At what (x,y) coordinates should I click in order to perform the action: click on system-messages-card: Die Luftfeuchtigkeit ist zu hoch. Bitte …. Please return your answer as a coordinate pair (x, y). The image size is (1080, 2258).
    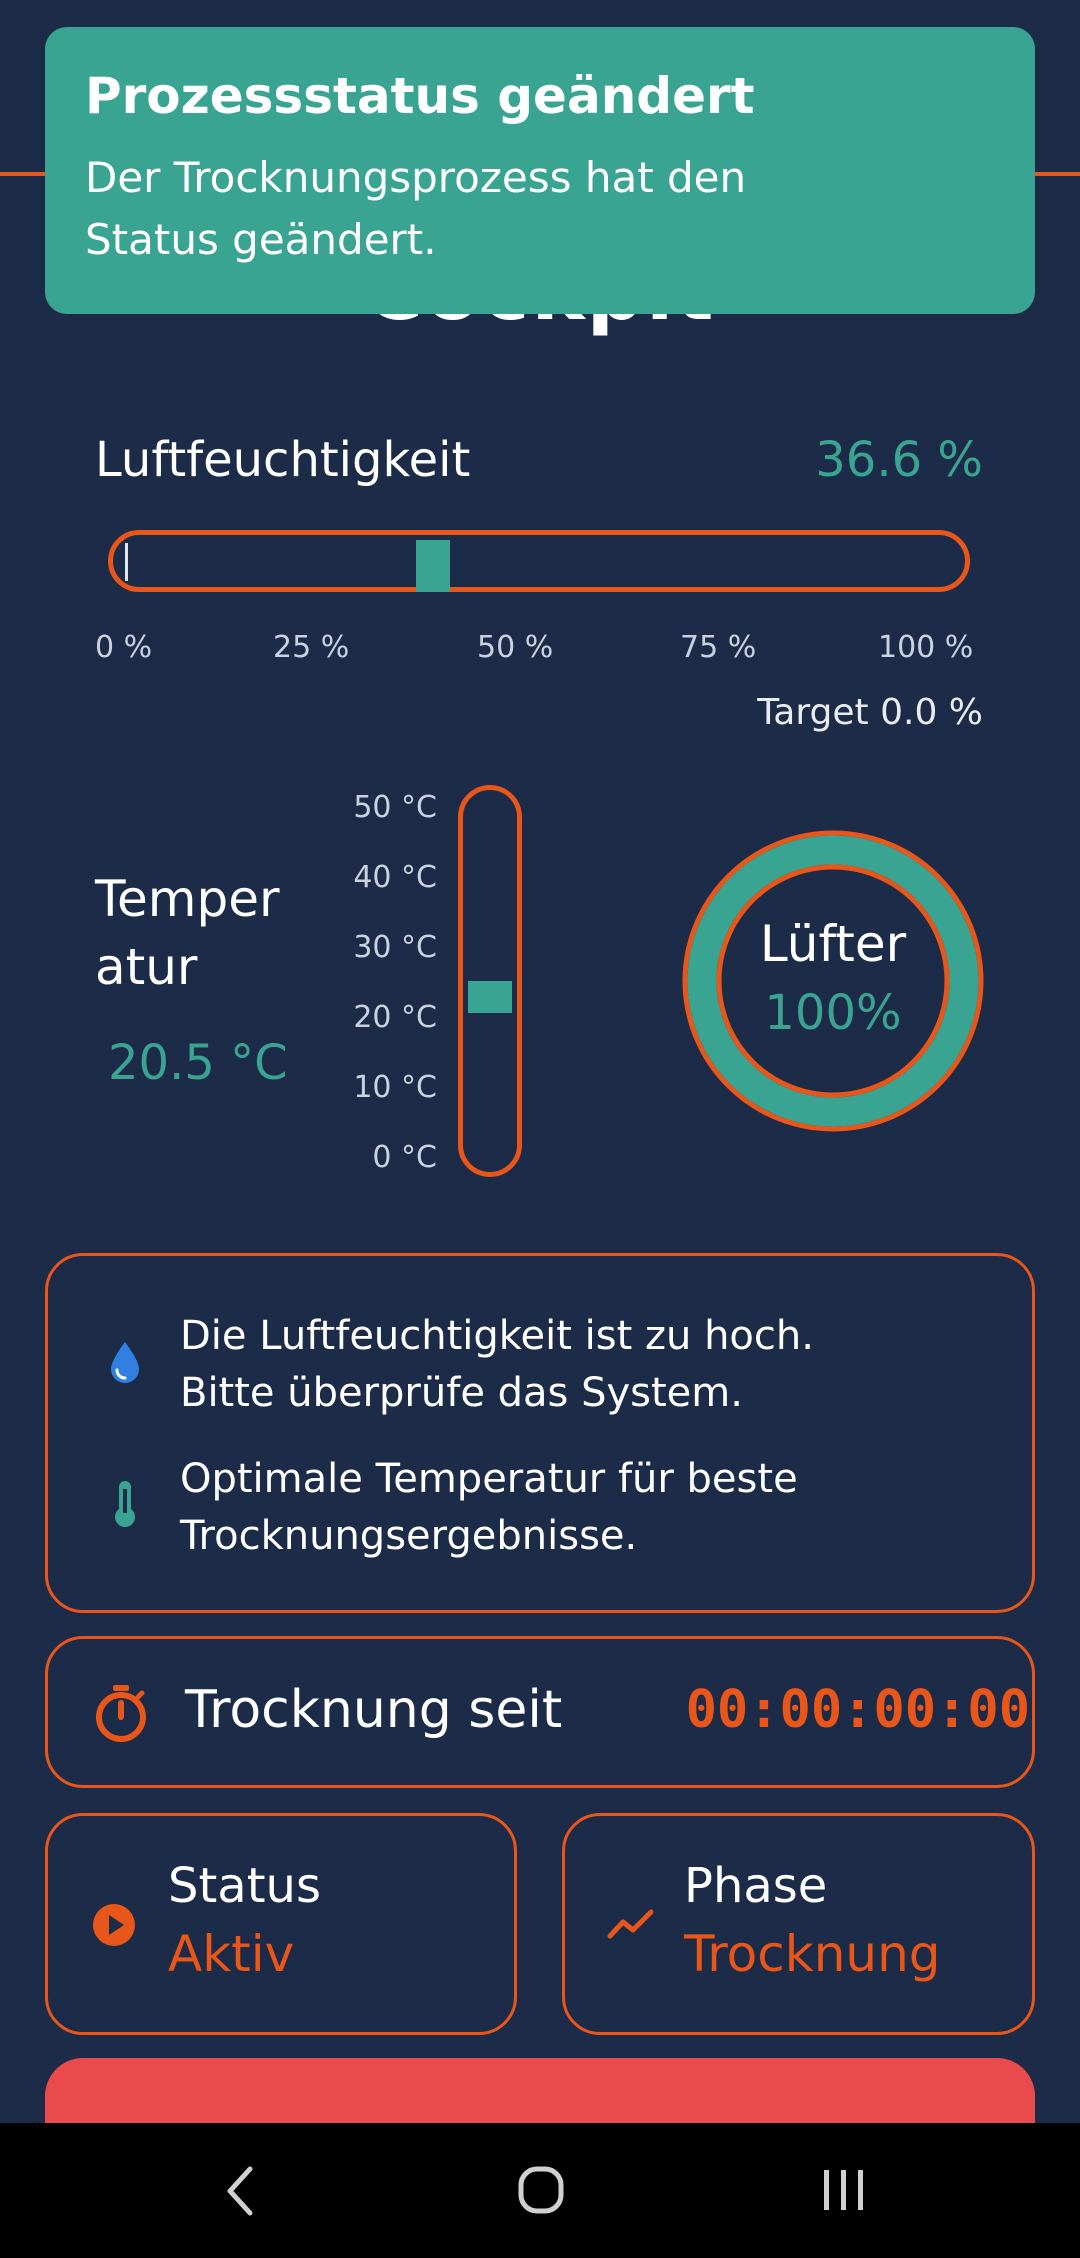
    Looking at the image, I should click on (540, 1433).